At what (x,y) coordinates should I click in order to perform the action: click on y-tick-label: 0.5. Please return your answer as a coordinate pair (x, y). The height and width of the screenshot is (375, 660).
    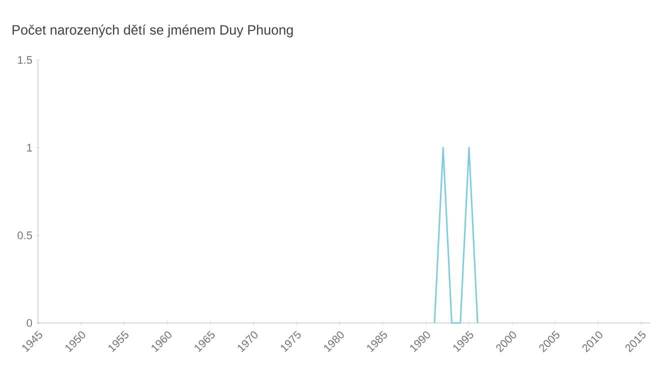
    Looking at the image, I should click on (25, 235).